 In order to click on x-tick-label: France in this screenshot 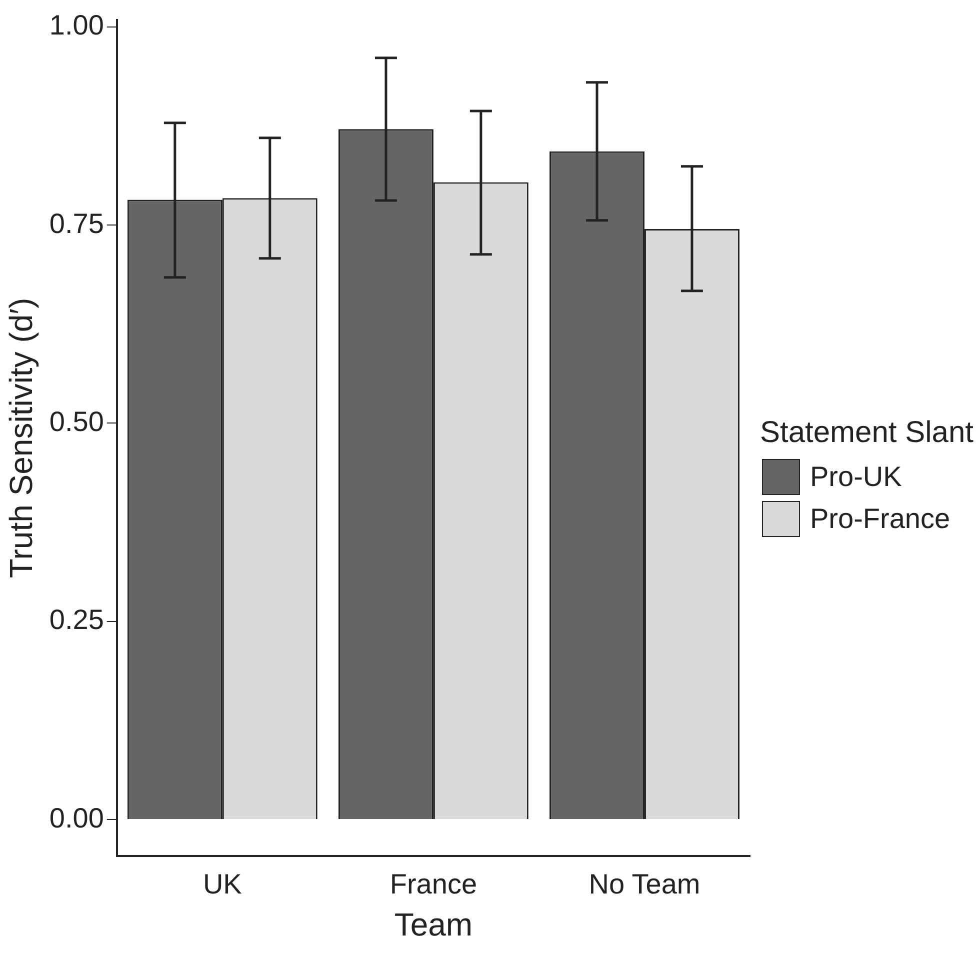, I will do `click(434, 884)`.